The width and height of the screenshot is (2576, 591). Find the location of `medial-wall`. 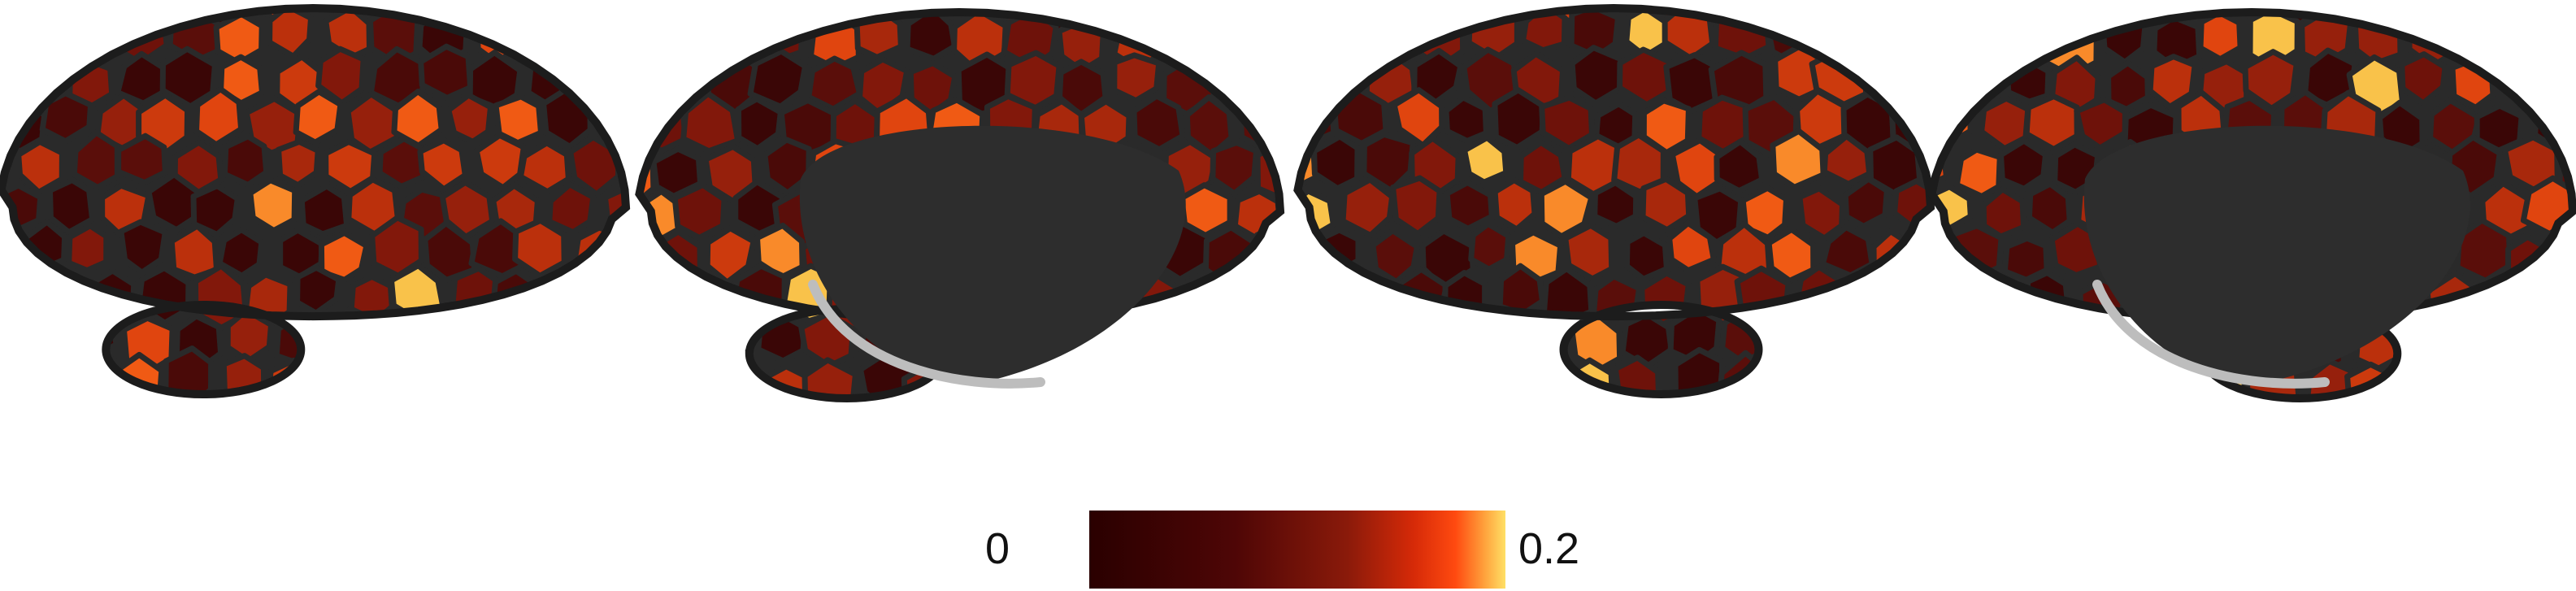

medial-wall is located at coordinates (992, 254).